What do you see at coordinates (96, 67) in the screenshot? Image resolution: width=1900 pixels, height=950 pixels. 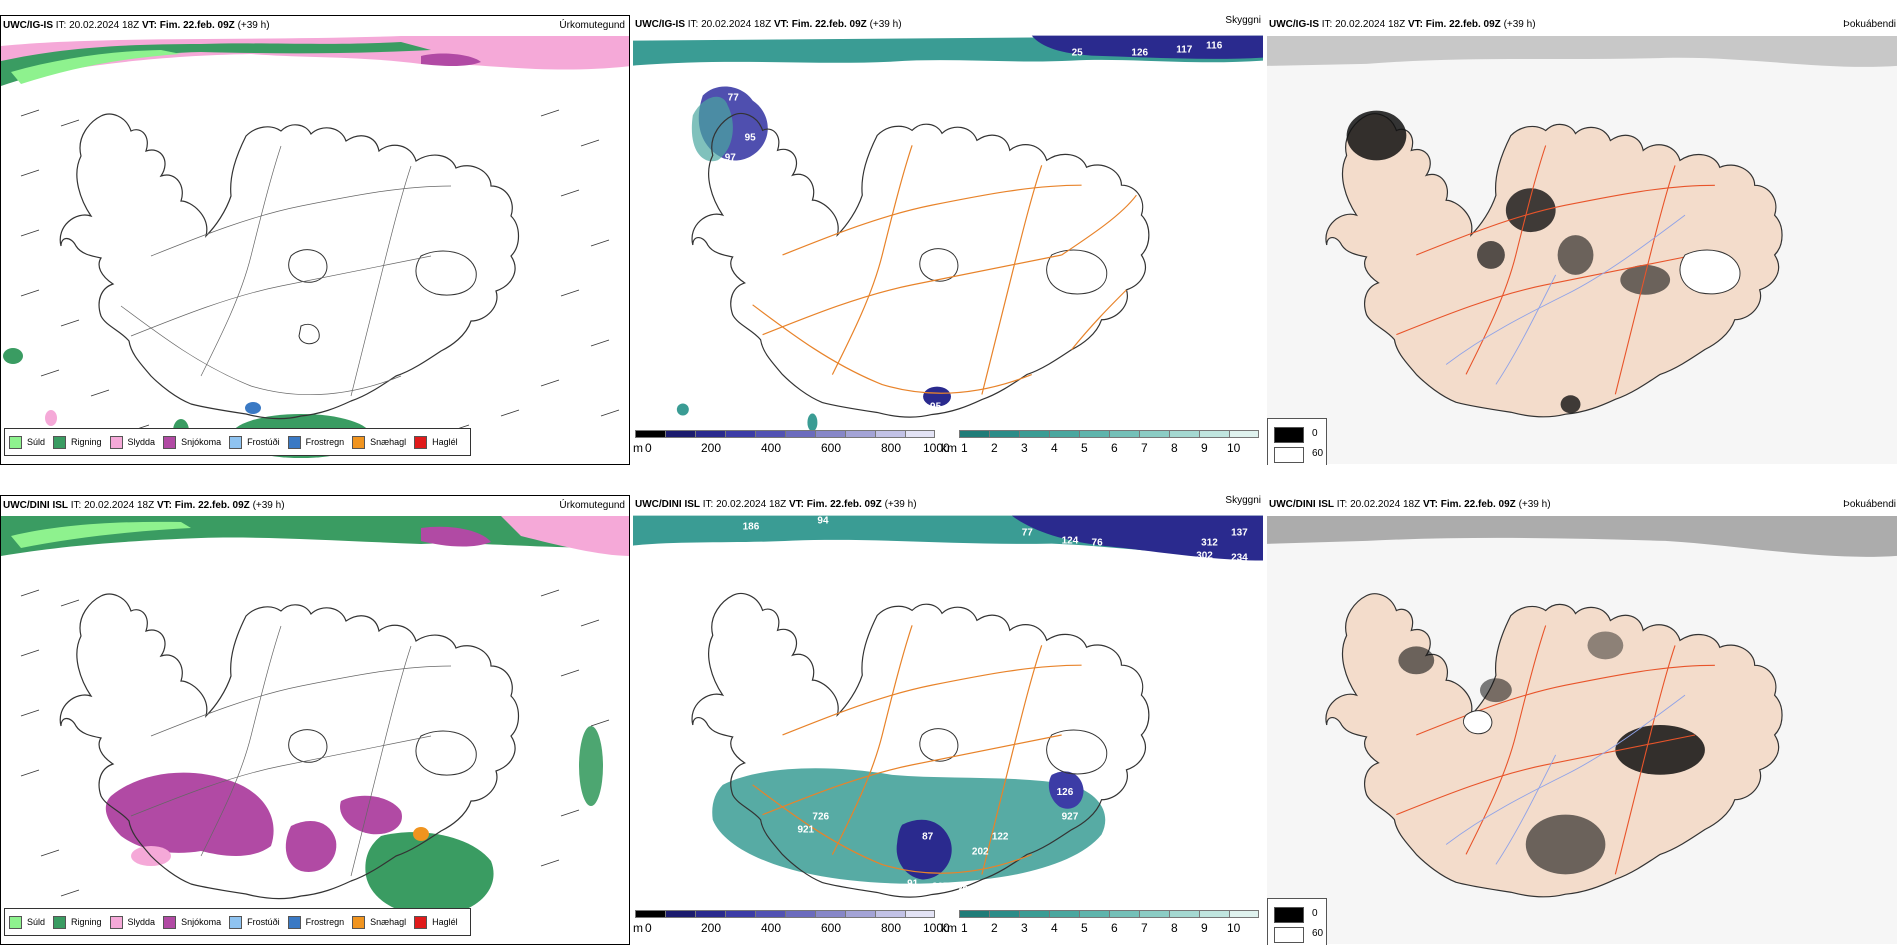 I see `north-drizzle-band` at bounding box center [96, 67].